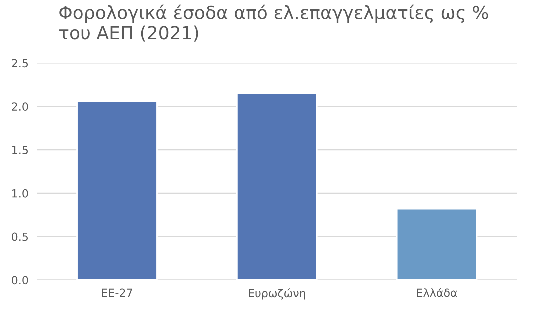 The image size is (533, 321). What do you see at coordinates (20, 280) in the screenshot?
I see `y-tick-label: 0.0` at bounding box center [20, 280].